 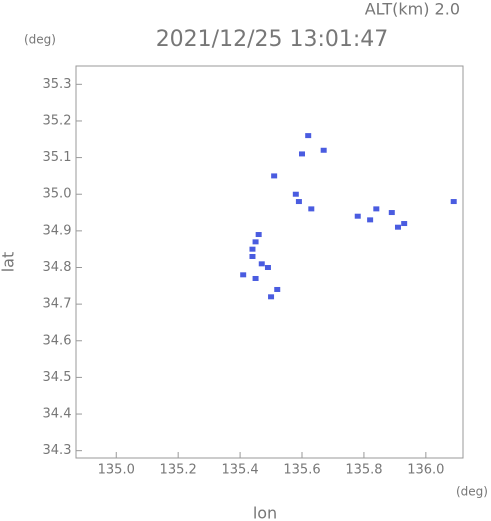 I want to click on y-tick-label: 35.1, so click(x=57, y=157).